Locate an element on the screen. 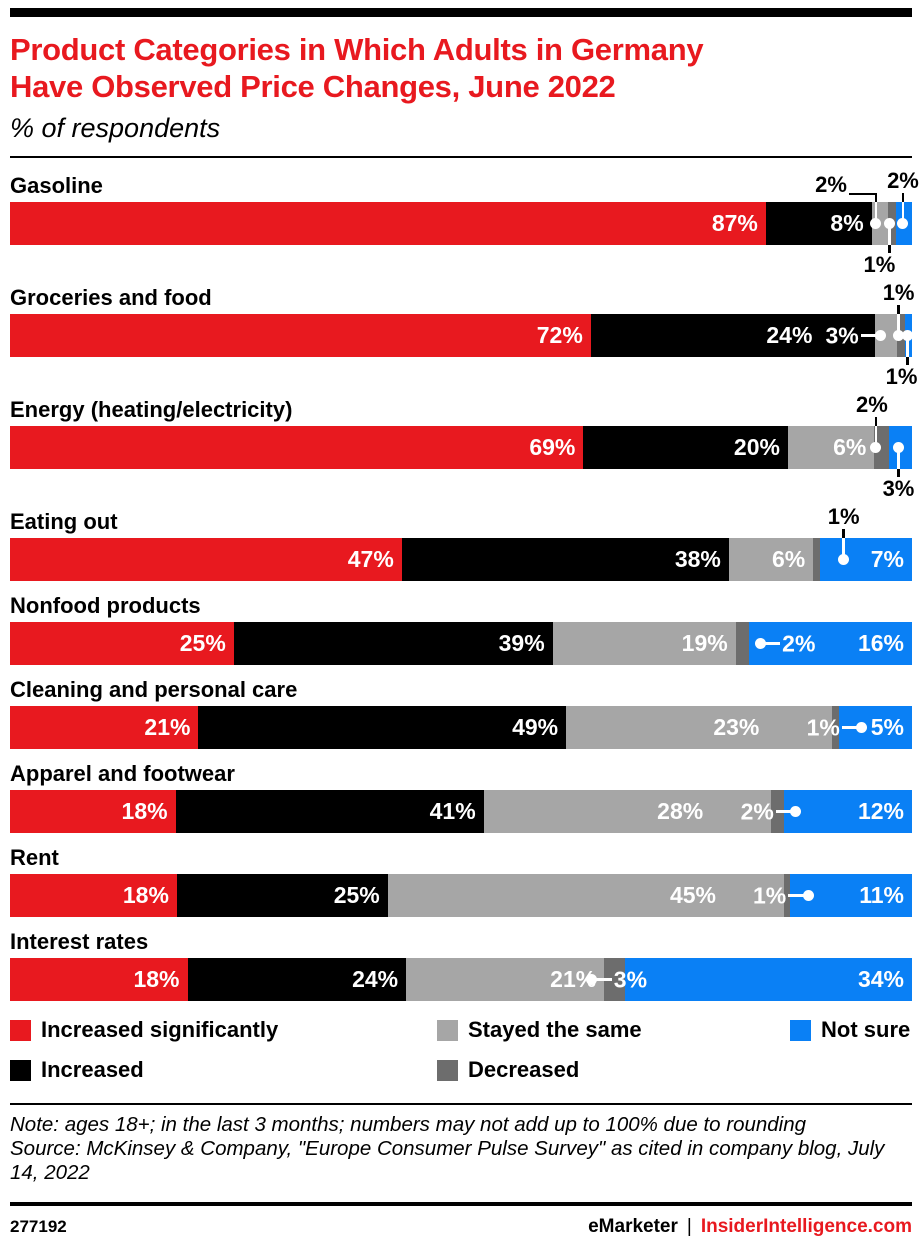 The height and width of the screenshot is (1244, 922). chart-subtitle: % of respondents is located at coordinates (115, 128).